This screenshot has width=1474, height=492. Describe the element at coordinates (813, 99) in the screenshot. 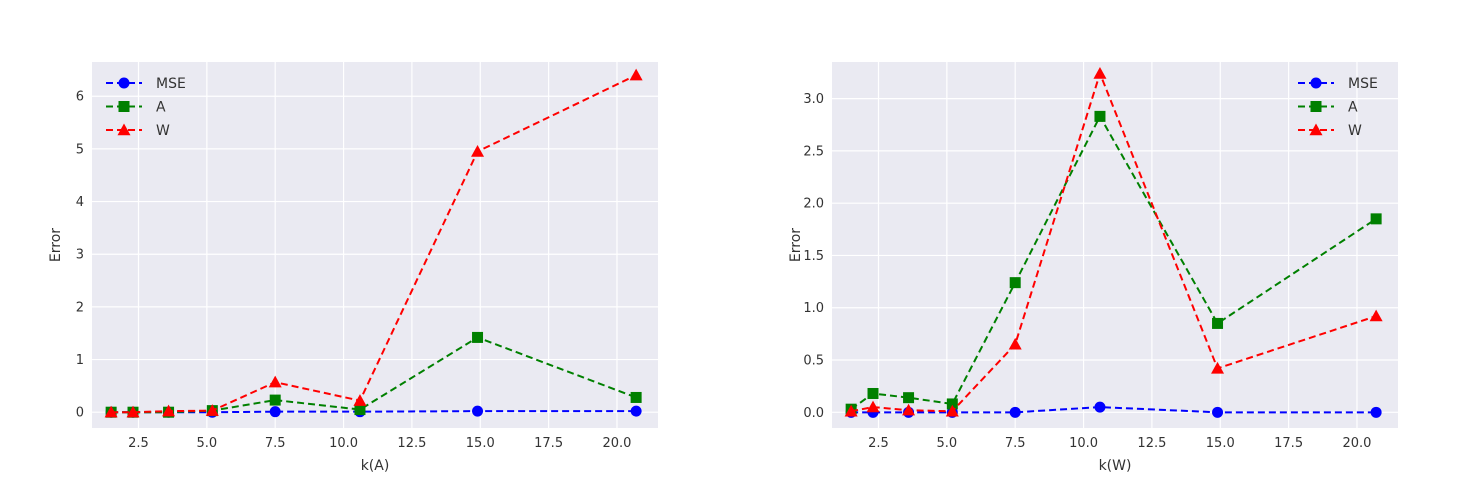

I see `y-tick-label: 3.0` at that location.